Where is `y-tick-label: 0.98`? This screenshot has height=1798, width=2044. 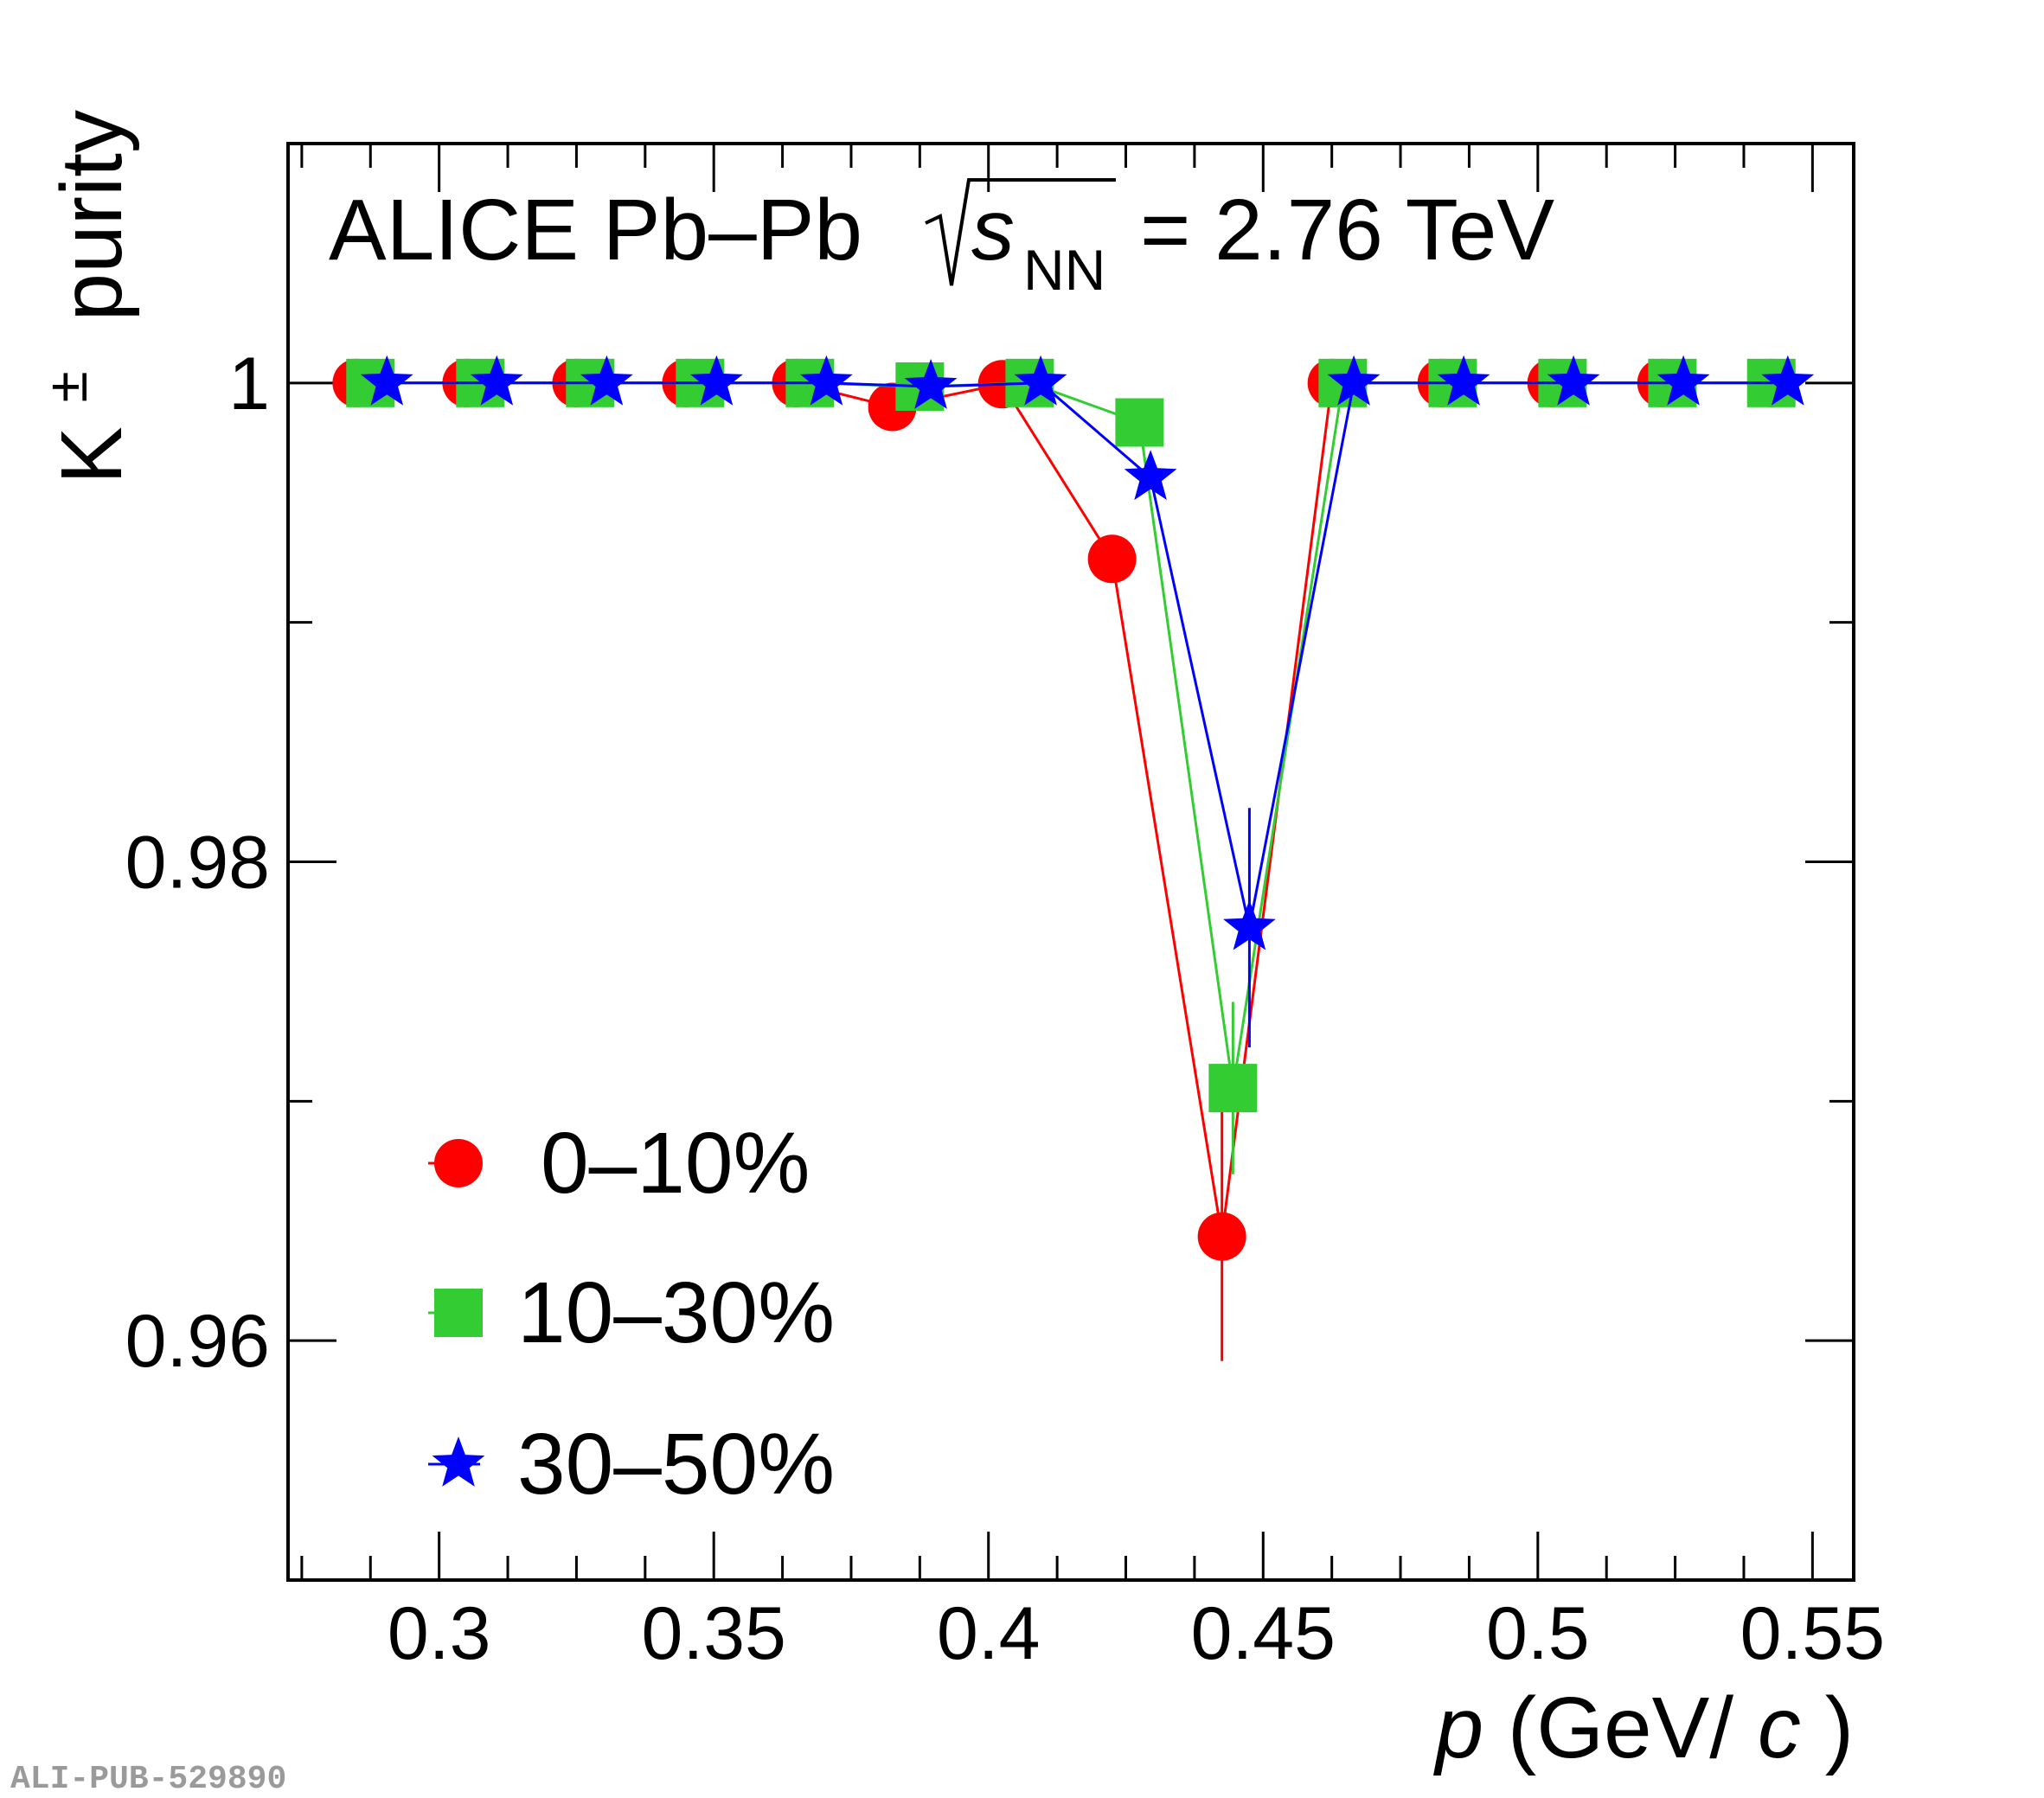
y-tick-label: 0.98 is located at coordinates (197, 863).